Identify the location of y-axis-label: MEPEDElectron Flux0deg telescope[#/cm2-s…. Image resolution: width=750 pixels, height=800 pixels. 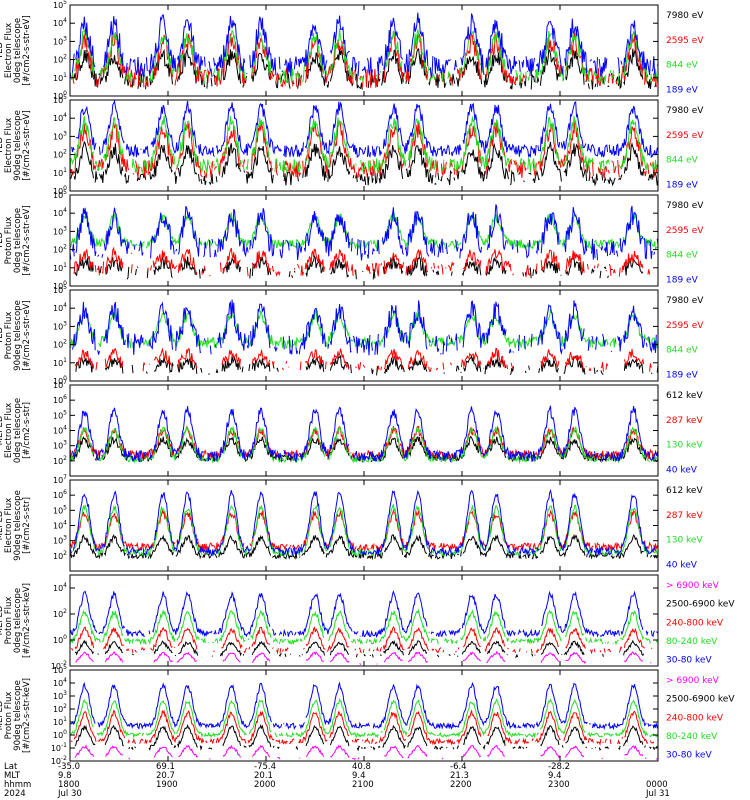
(16, 430).